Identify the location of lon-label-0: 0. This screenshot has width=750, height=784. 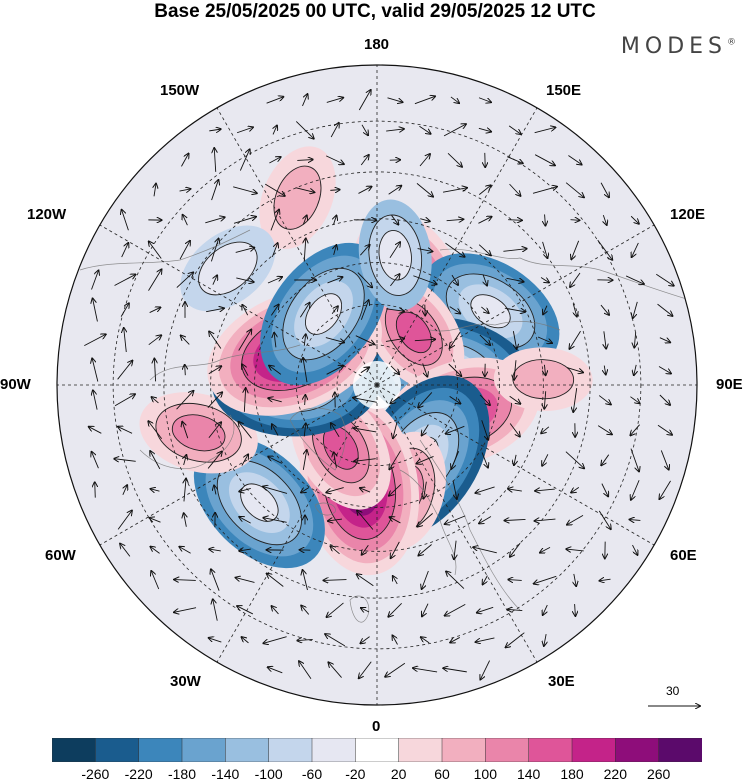
(376, 727).